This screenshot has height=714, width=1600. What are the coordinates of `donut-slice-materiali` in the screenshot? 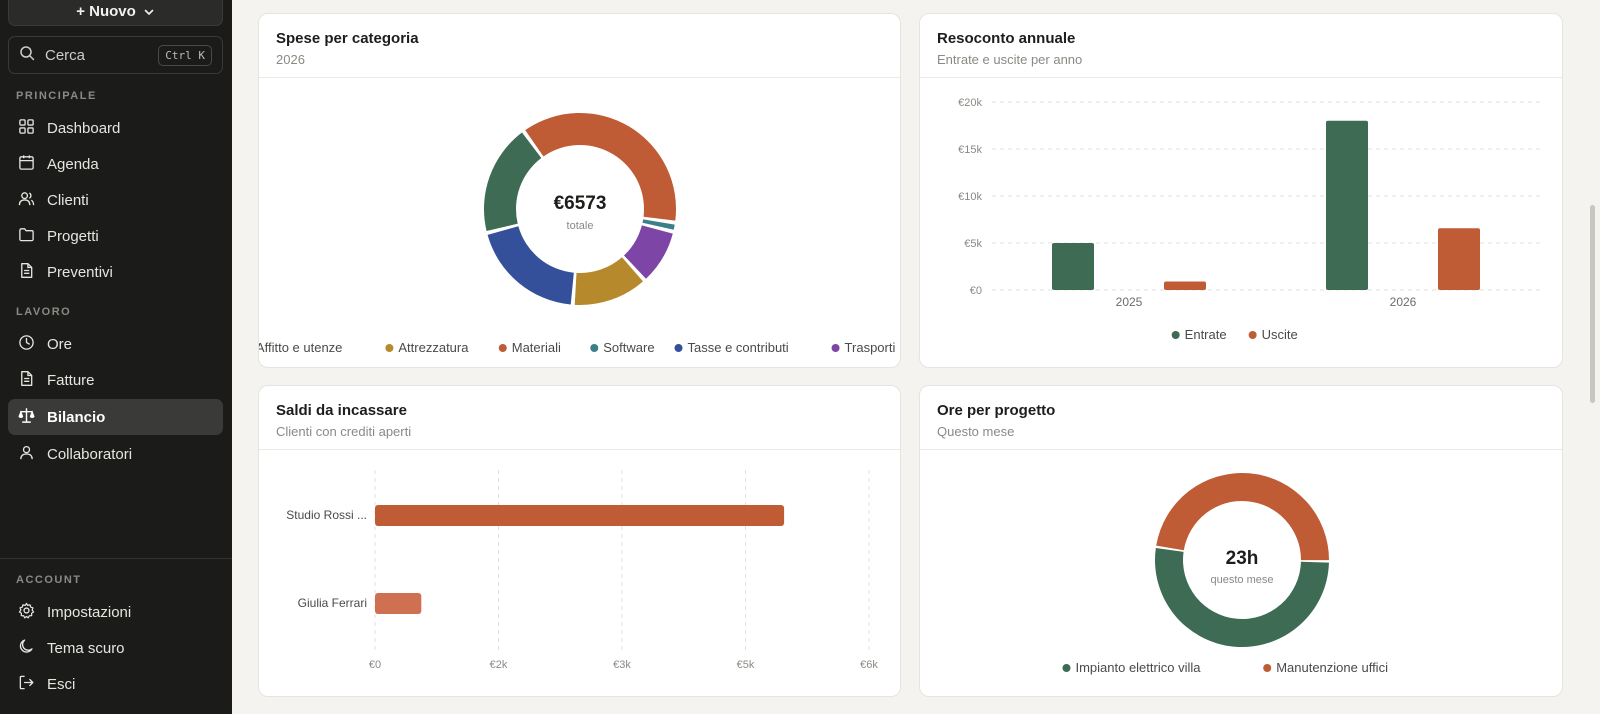 It's located at (600, 166).